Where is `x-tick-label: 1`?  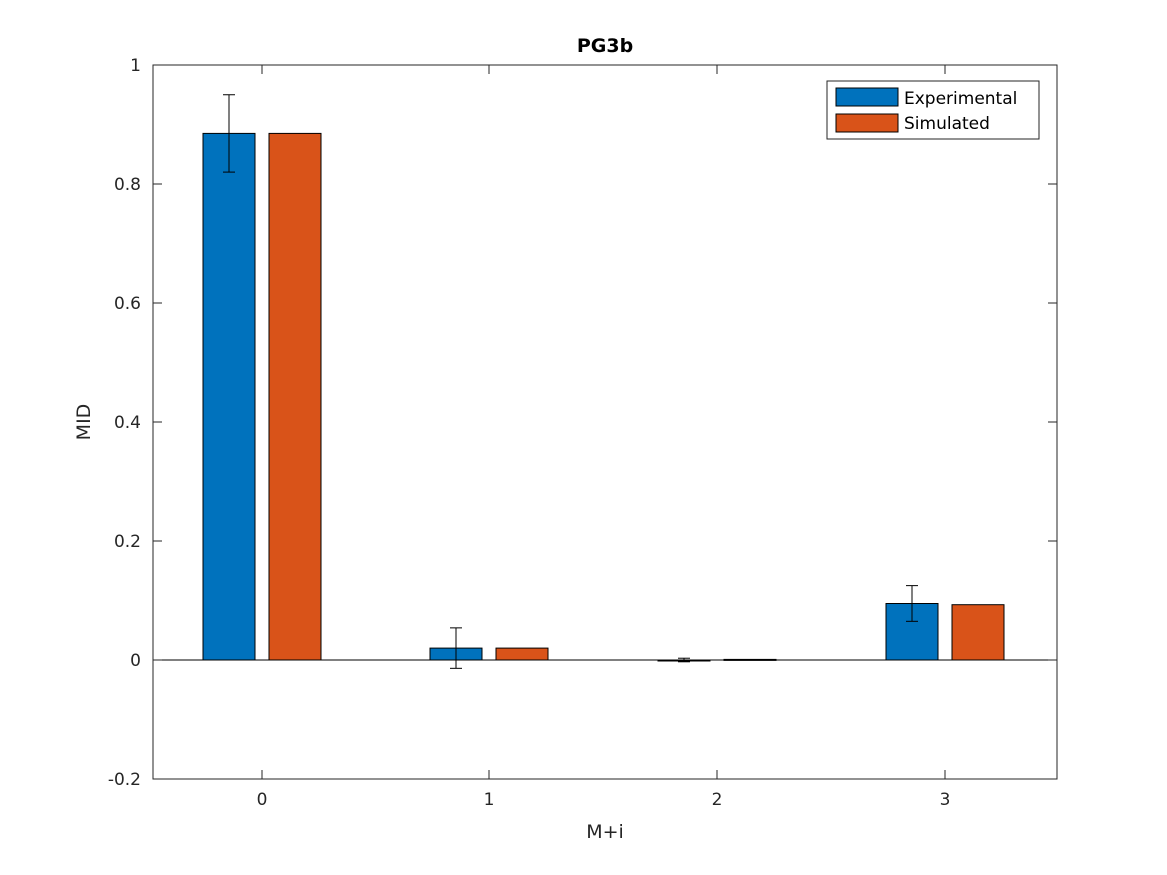 x-tick-label: 1 is located at coordinates (489, 800).